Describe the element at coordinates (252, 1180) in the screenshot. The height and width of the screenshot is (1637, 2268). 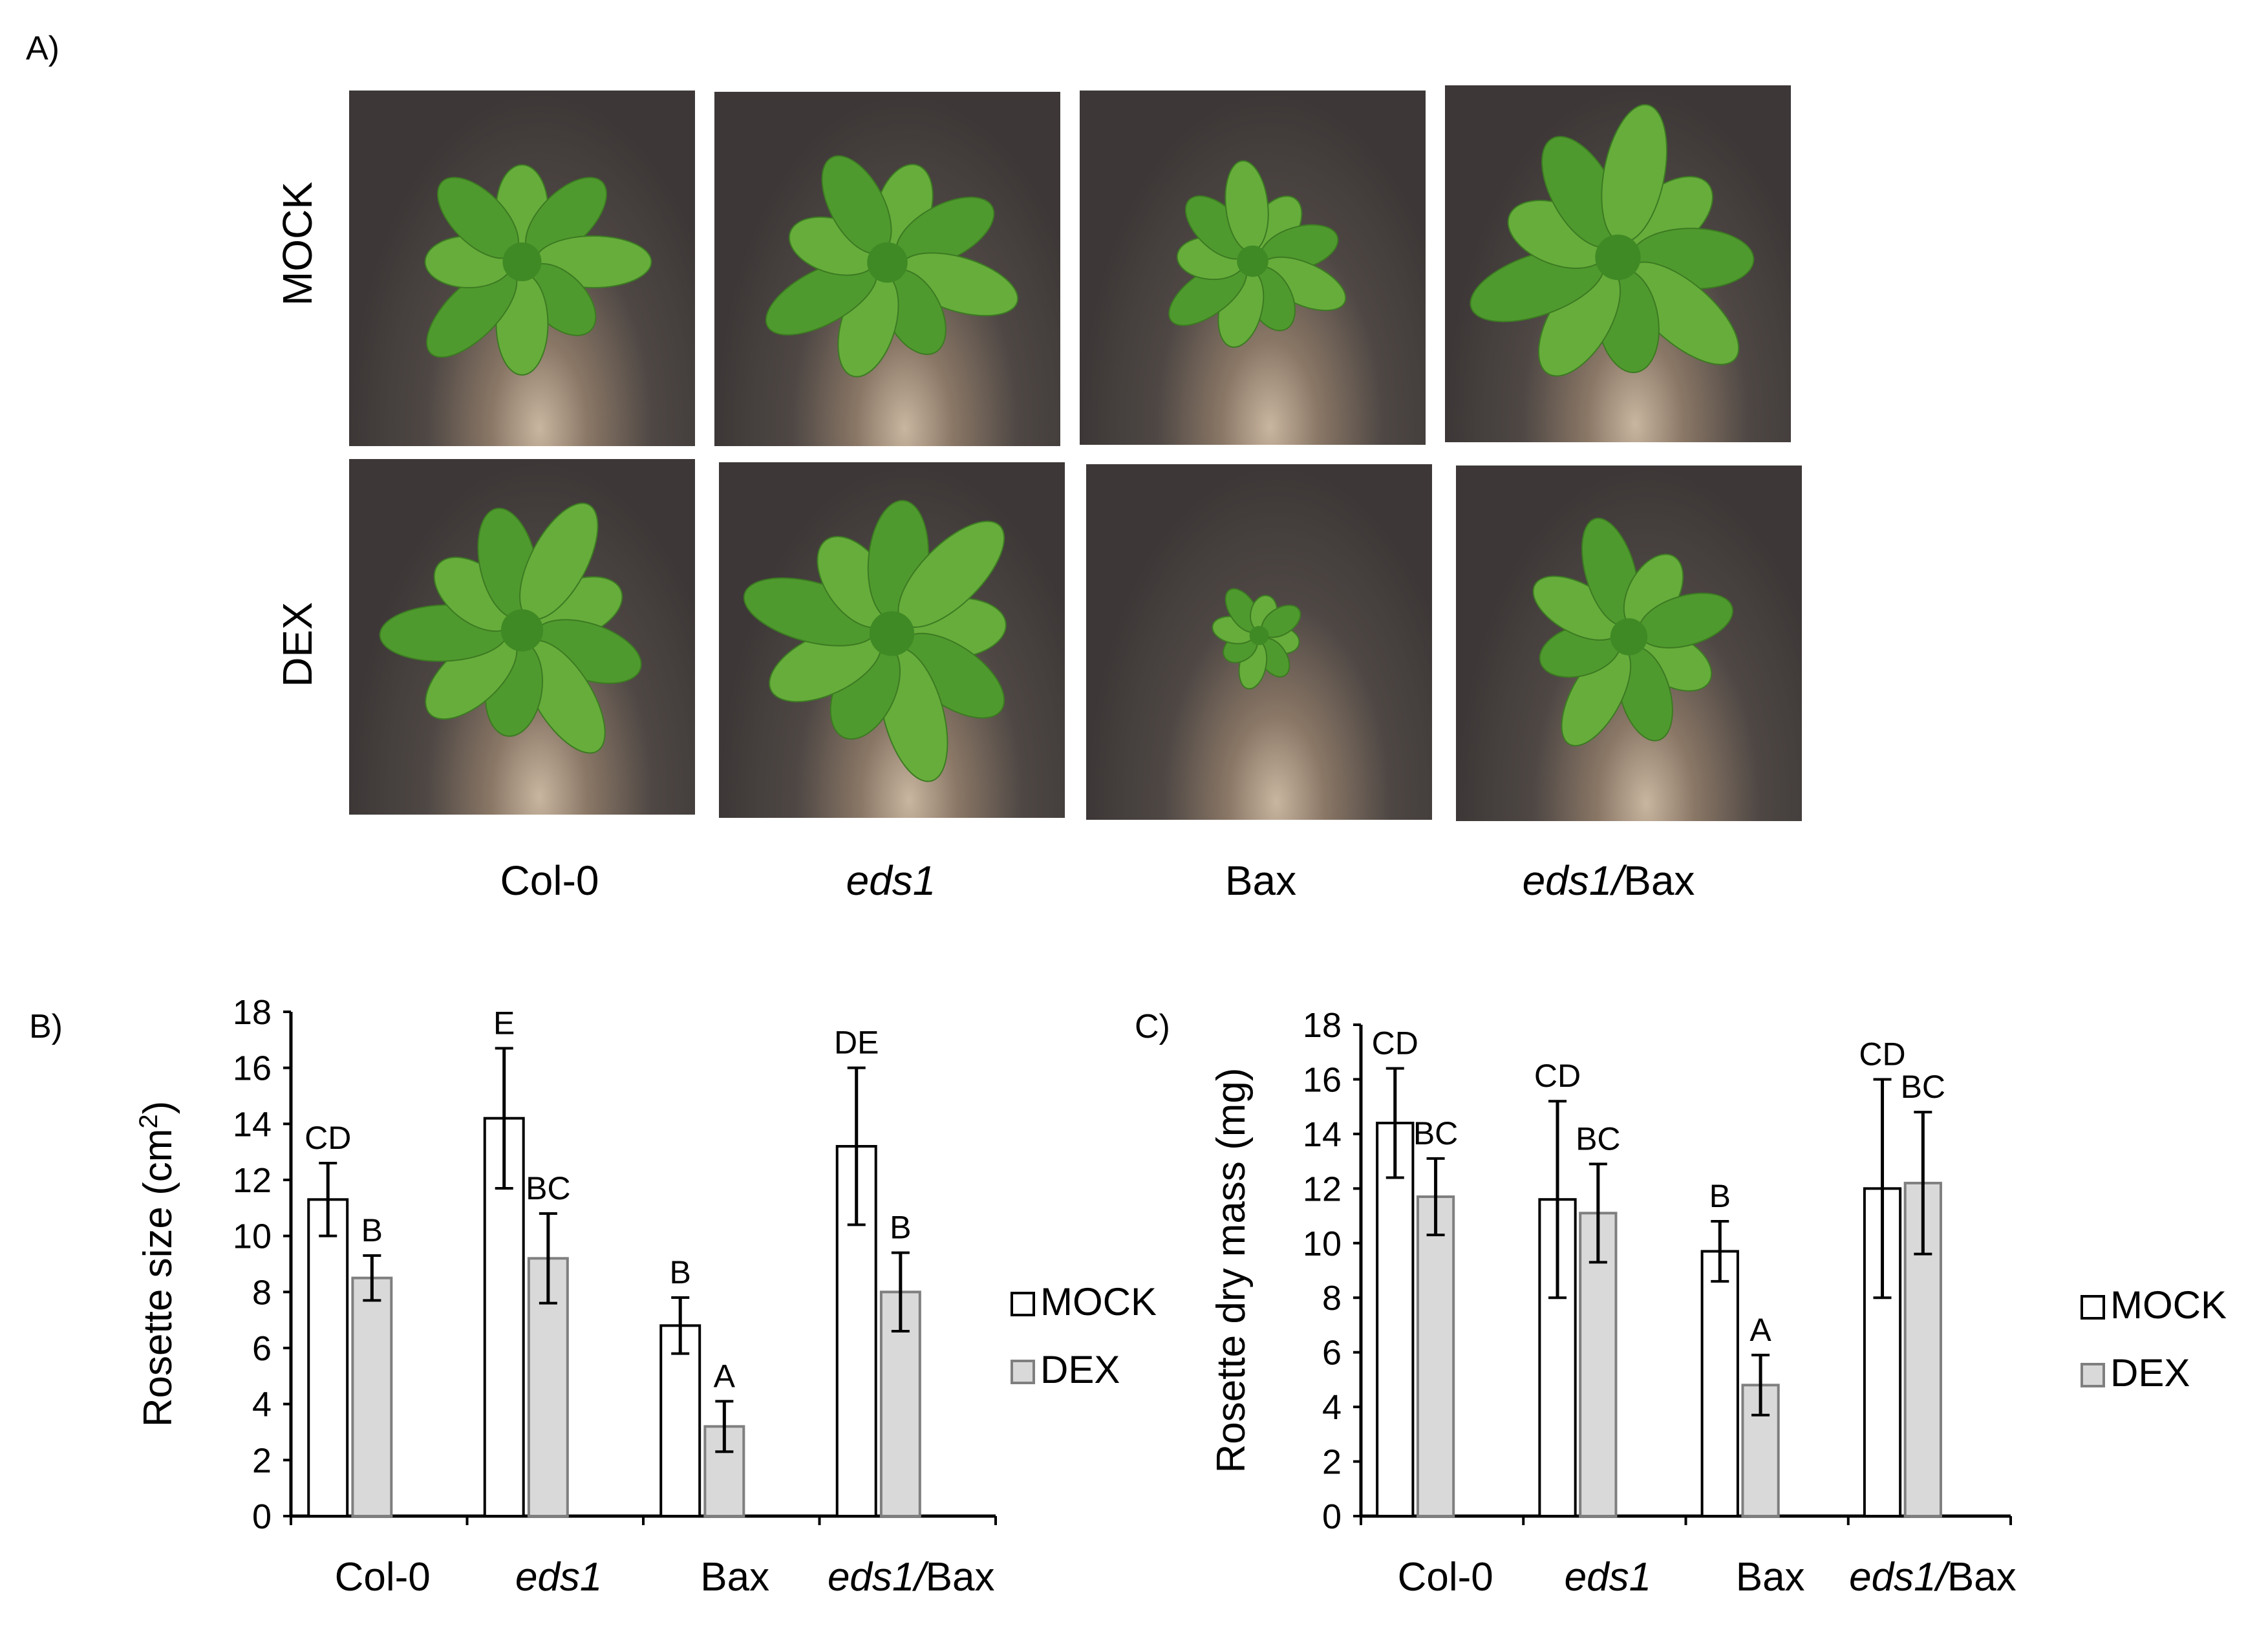
I see `y-tick-label-b: 12` at that location.